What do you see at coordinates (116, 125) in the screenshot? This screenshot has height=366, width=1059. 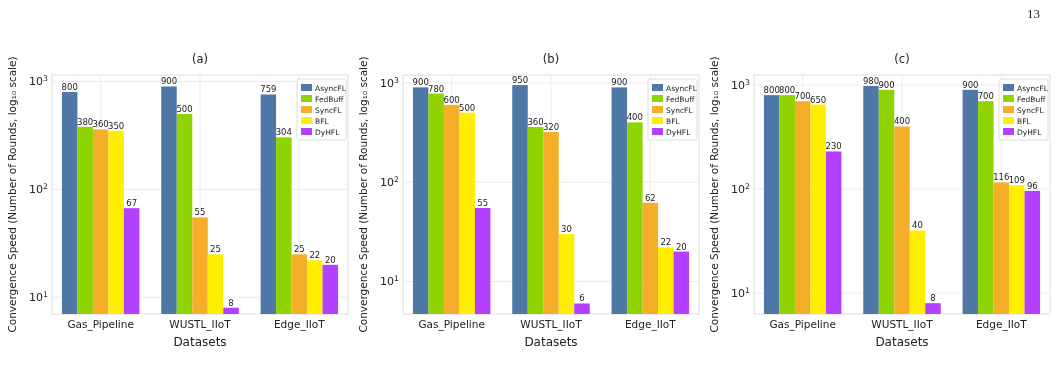 I see `data-label: 350` at bounding box center [116, 125].